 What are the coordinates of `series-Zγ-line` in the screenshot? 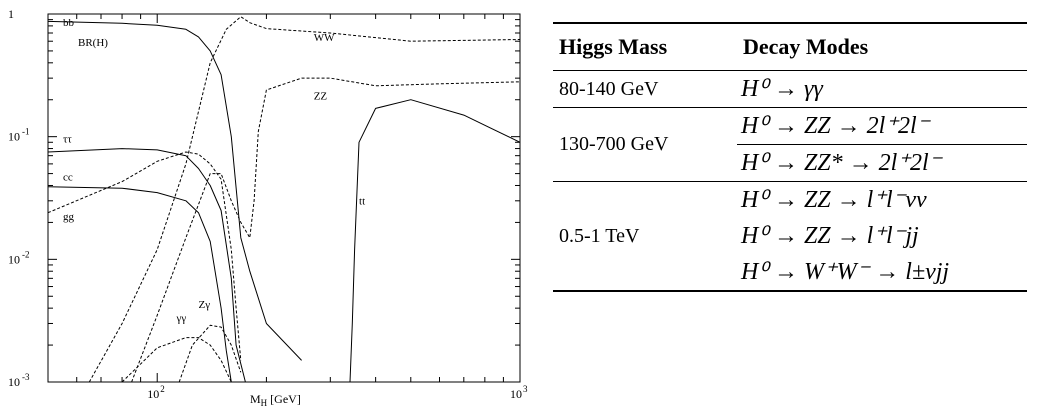 It's located at (210, 353).